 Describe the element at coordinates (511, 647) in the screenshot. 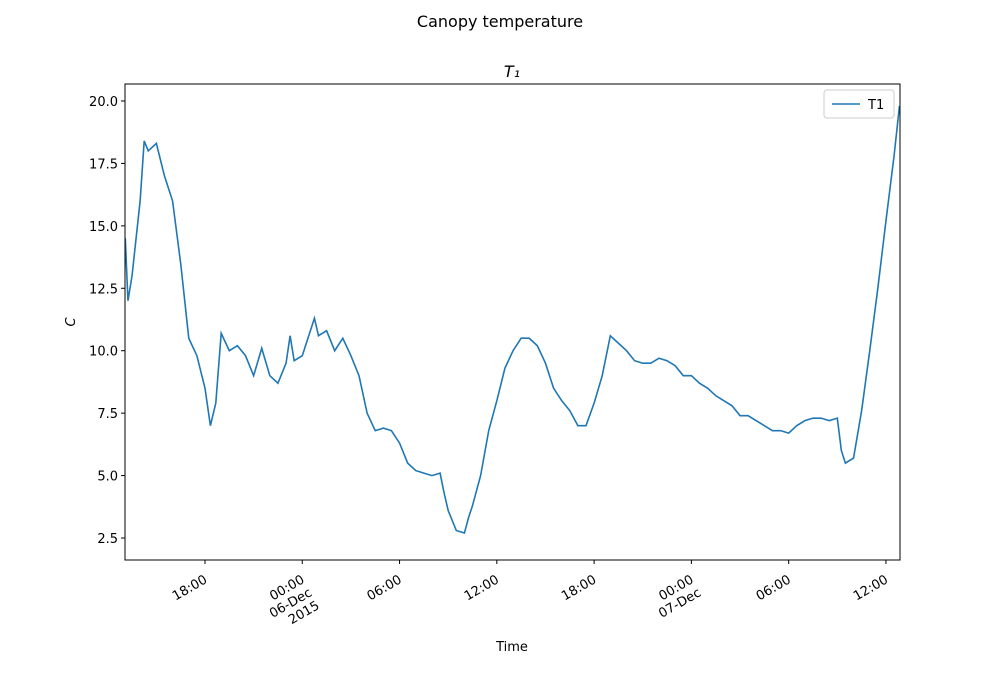

I see `x-axis-label: Time` at that location.